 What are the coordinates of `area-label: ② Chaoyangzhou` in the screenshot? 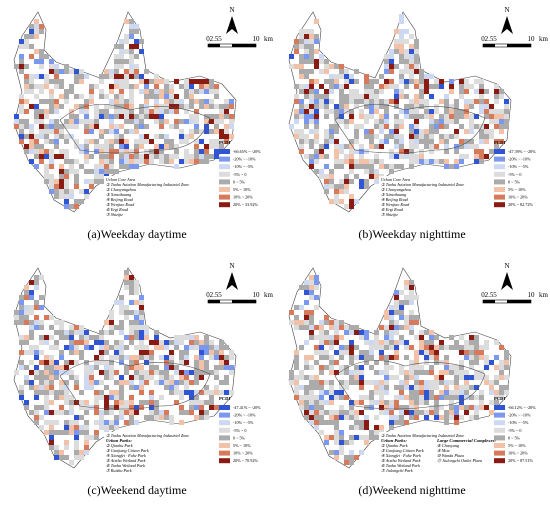 It's located at (121, 189).